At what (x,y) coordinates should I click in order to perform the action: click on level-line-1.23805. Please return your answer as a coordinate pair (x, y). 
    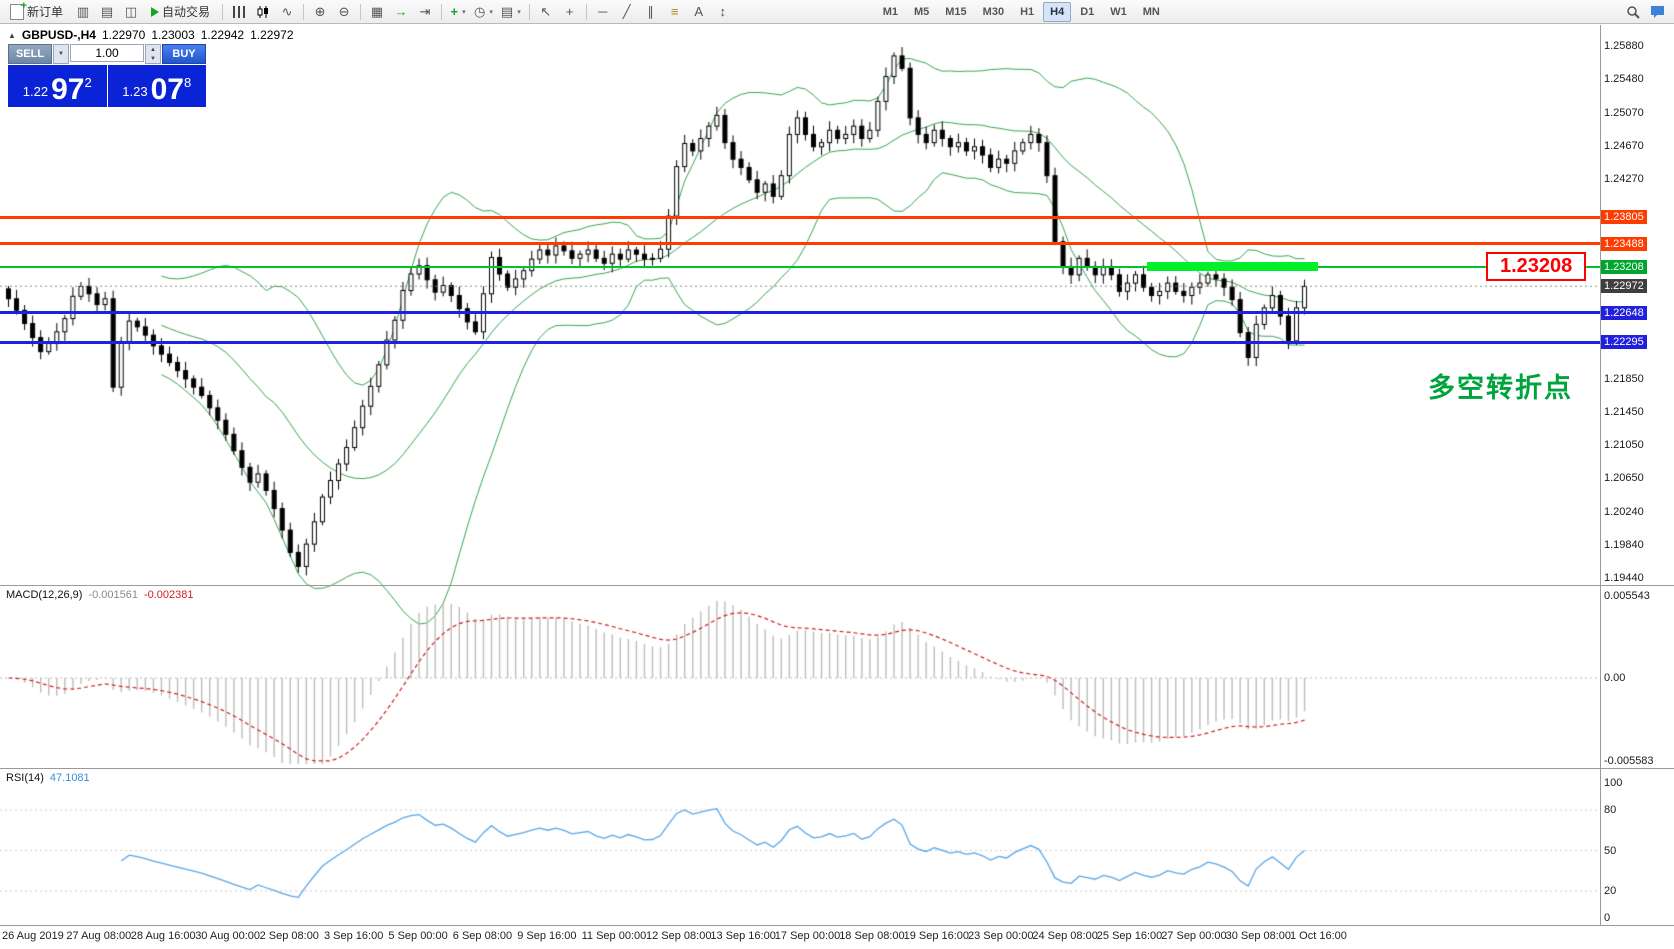
    Looking at the image, I should click on (800, 217).